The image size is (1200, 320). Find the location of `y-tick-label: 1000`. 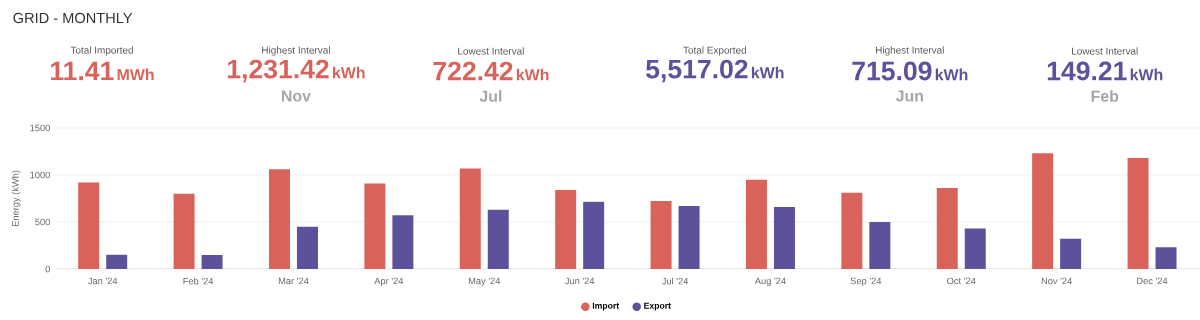

y-tick-label: 1000 is located at coordinates (40, 175).